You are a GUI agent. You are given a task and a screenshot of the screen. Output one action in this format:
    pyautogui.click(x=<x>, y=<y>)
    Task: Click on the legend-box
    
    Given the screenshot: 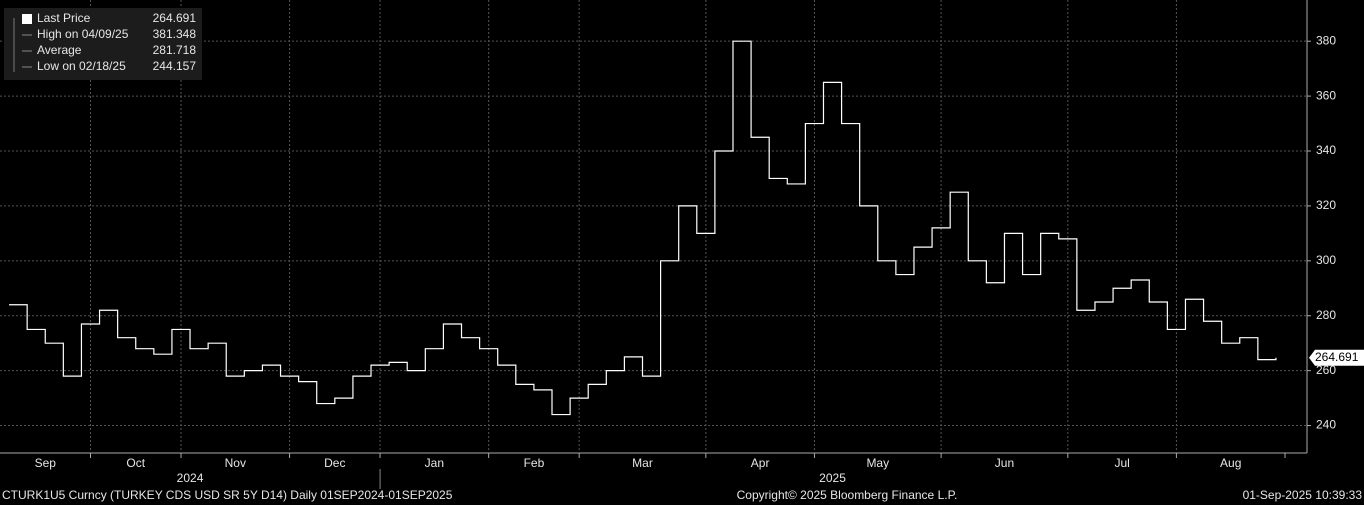 What is the action you would take?
    pyautogui.click(x=103, y=44)
    